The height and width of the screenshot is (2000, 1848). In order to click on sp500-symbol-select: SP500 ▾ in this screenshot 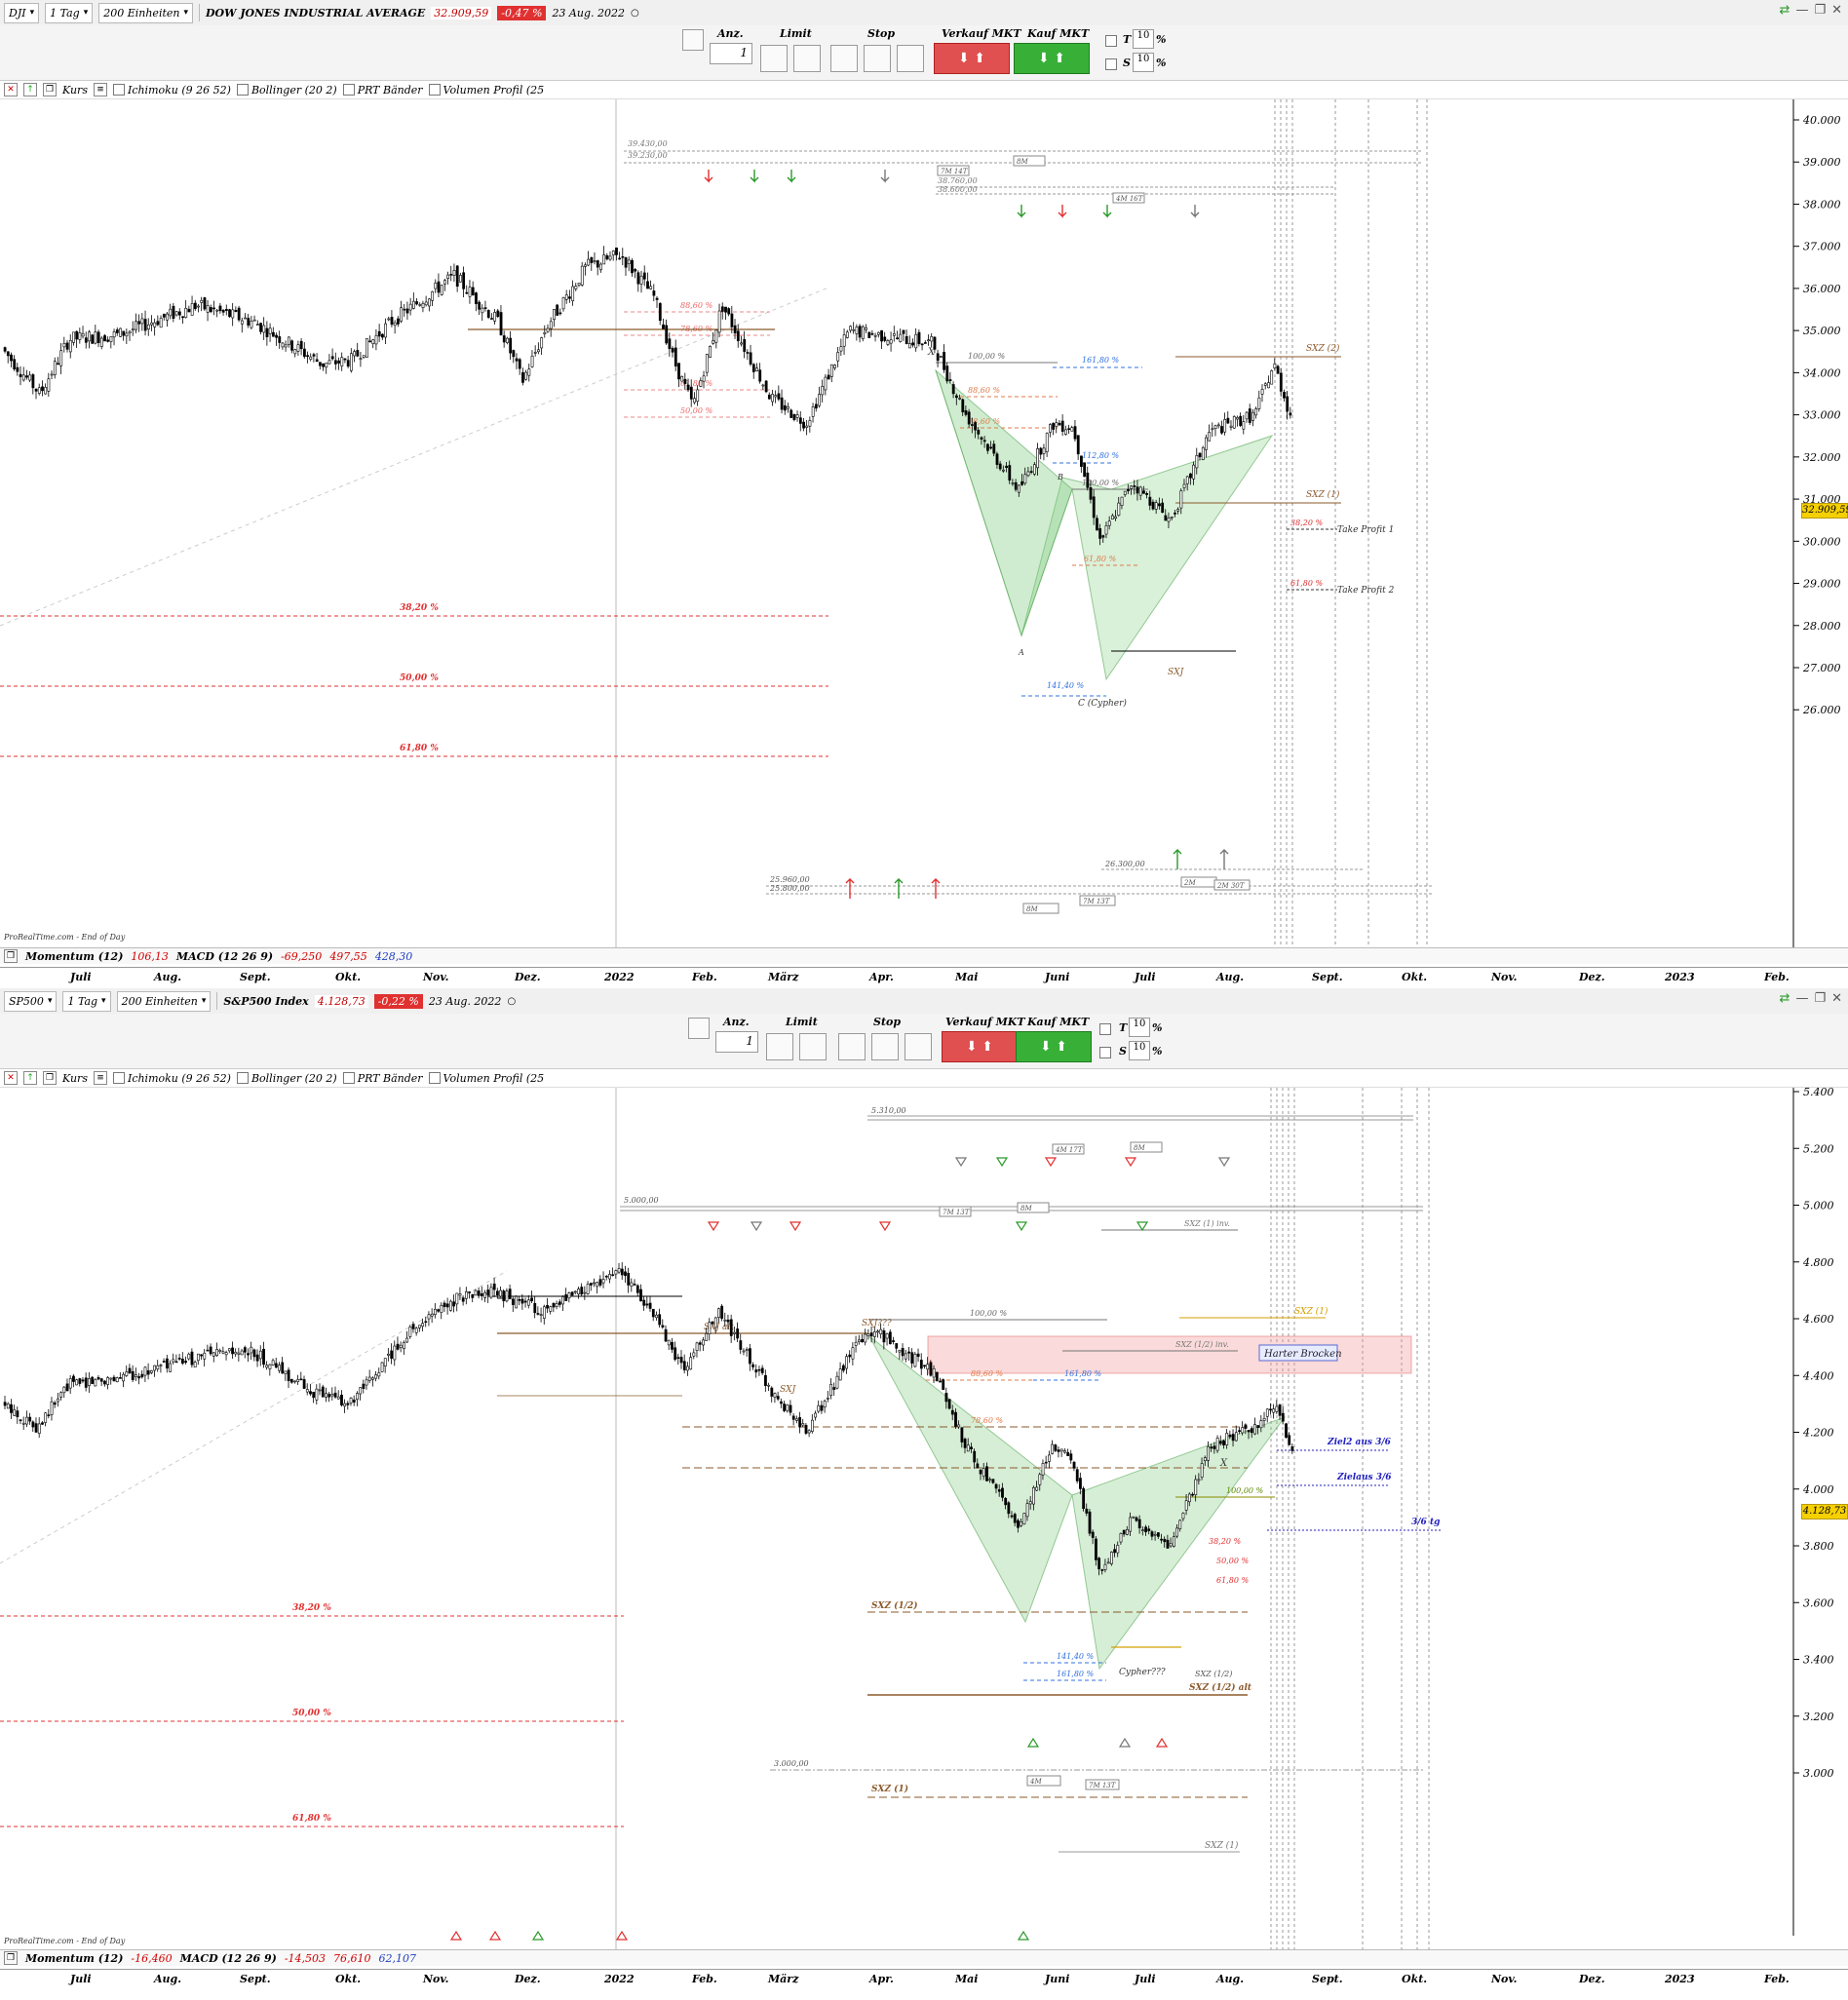, I will do `click(31, 1001)`.